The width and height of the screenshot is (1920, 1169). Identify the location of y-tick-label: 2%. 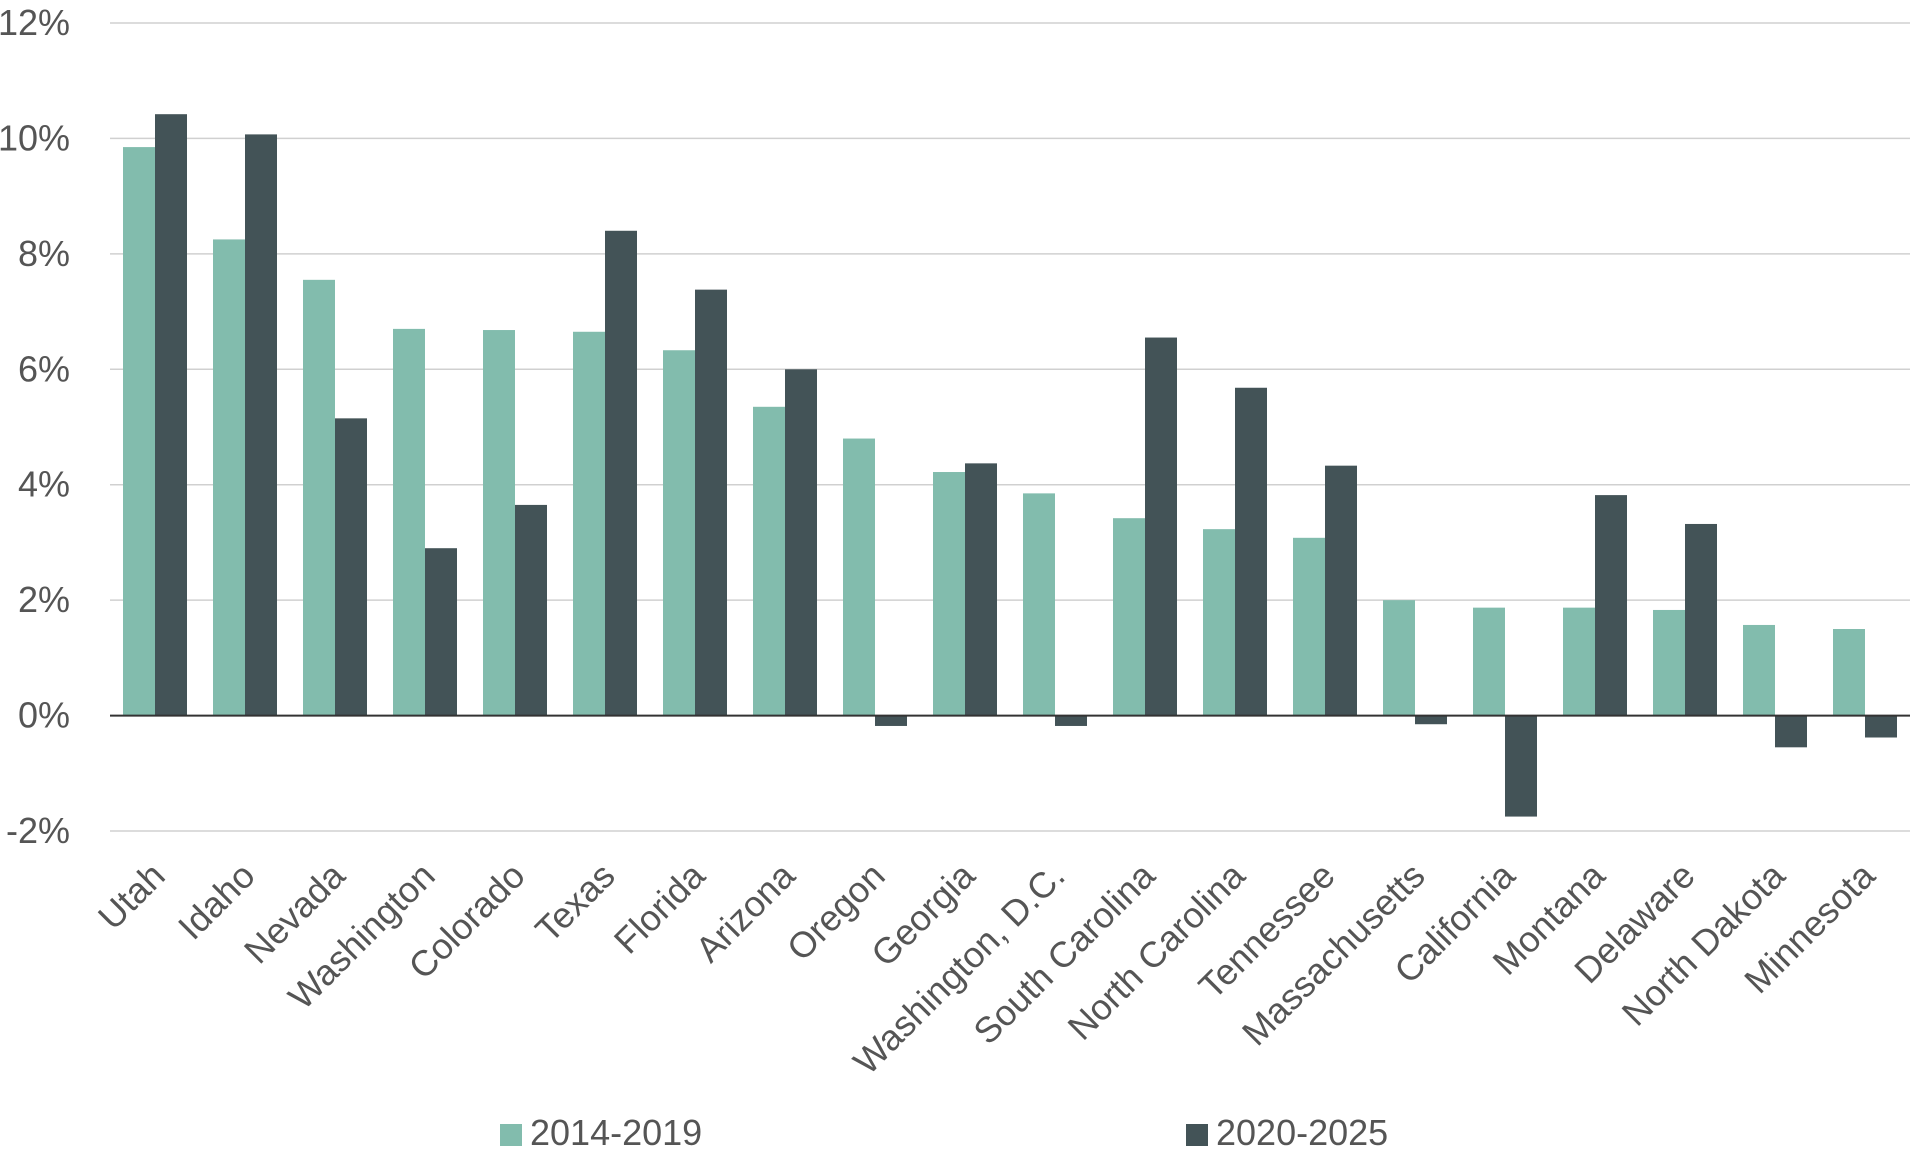
(44, 599).